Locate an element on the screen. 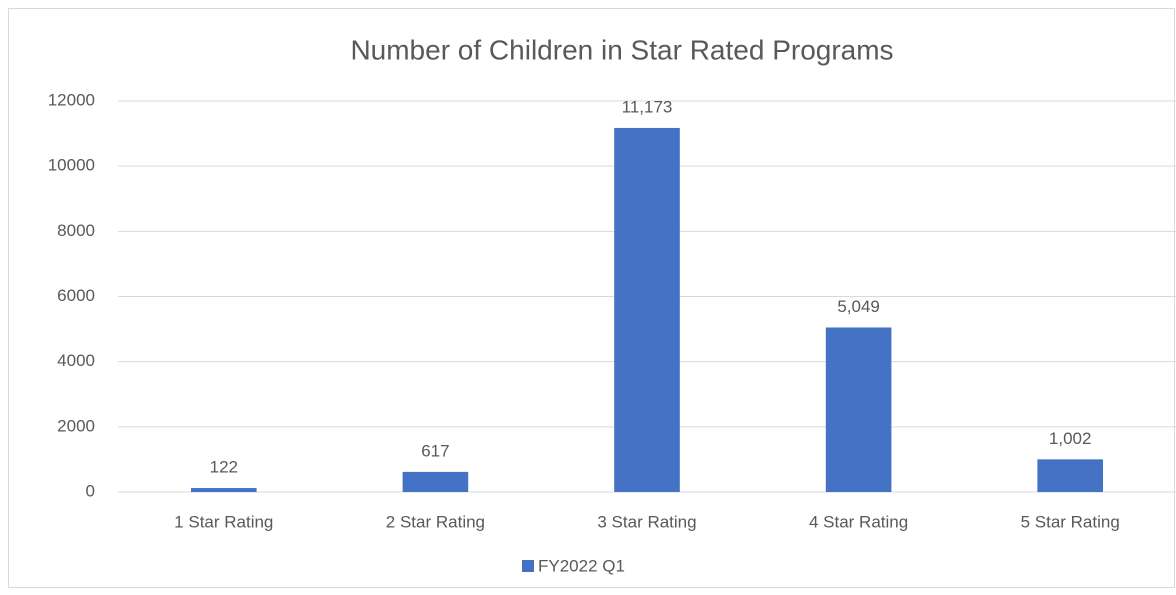 Image resolution: width=1176 pixels, height=595 pixels. x-tick-label: 2 Star Rating is located at coordinates (435, 521).